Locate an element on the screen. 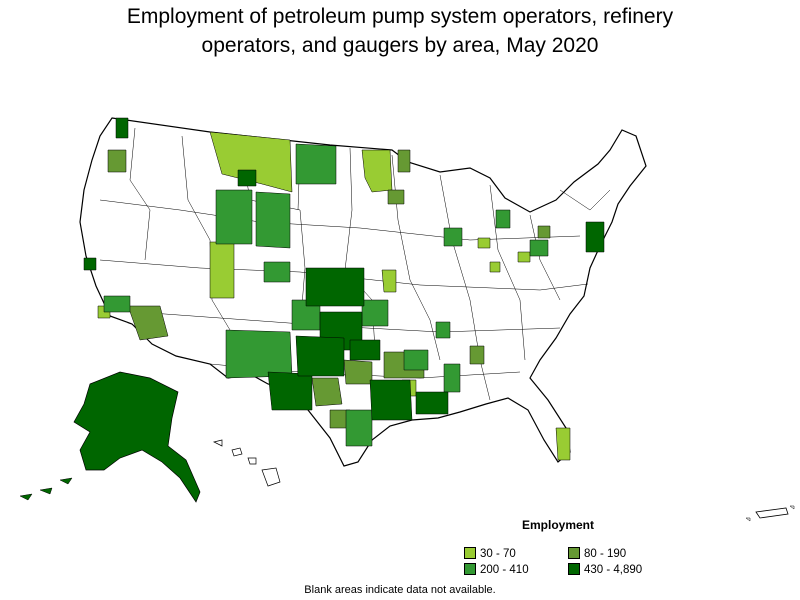 This screenshot has height=600, width=800. area-north-dakota-east is located at coordinates (377, 171).